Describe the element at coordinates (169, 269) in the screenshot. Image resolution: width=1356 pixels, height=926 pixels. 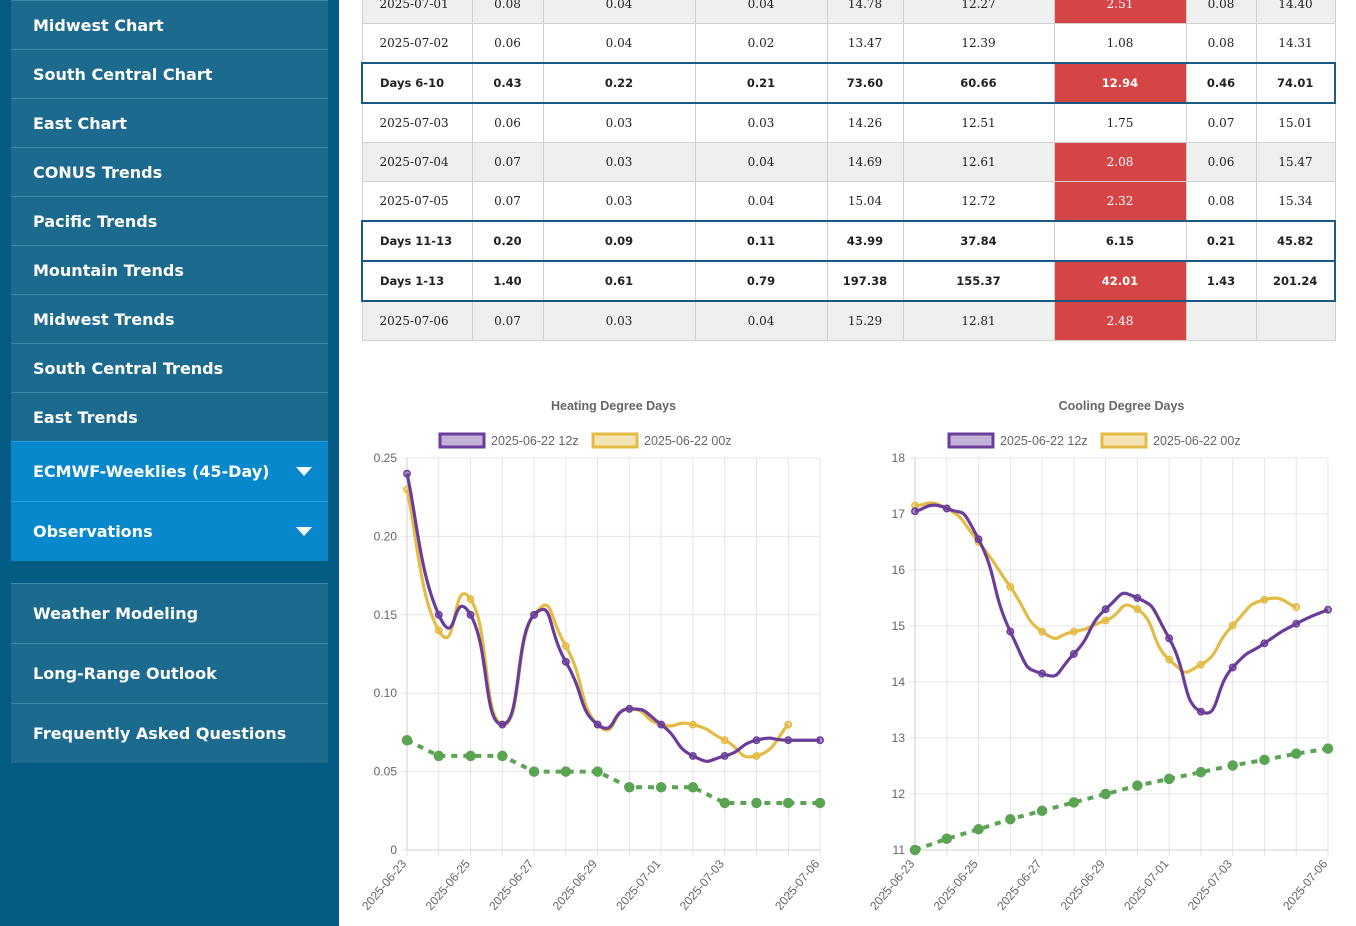
I see `sidebar-item-mountain-trends: Mountain Trends` at that location.